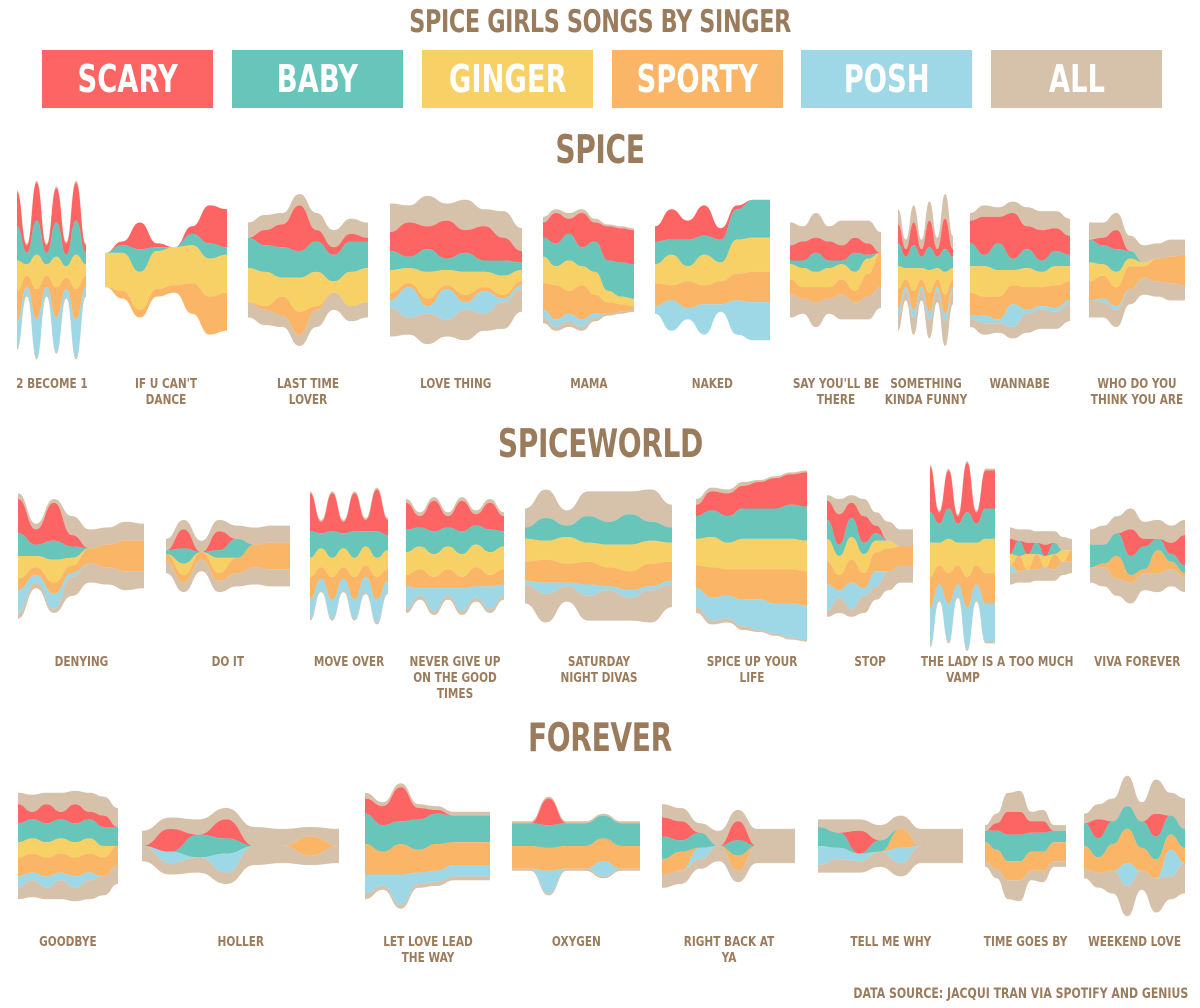  I want to click on song-label: DENYING, so click(81, 662).